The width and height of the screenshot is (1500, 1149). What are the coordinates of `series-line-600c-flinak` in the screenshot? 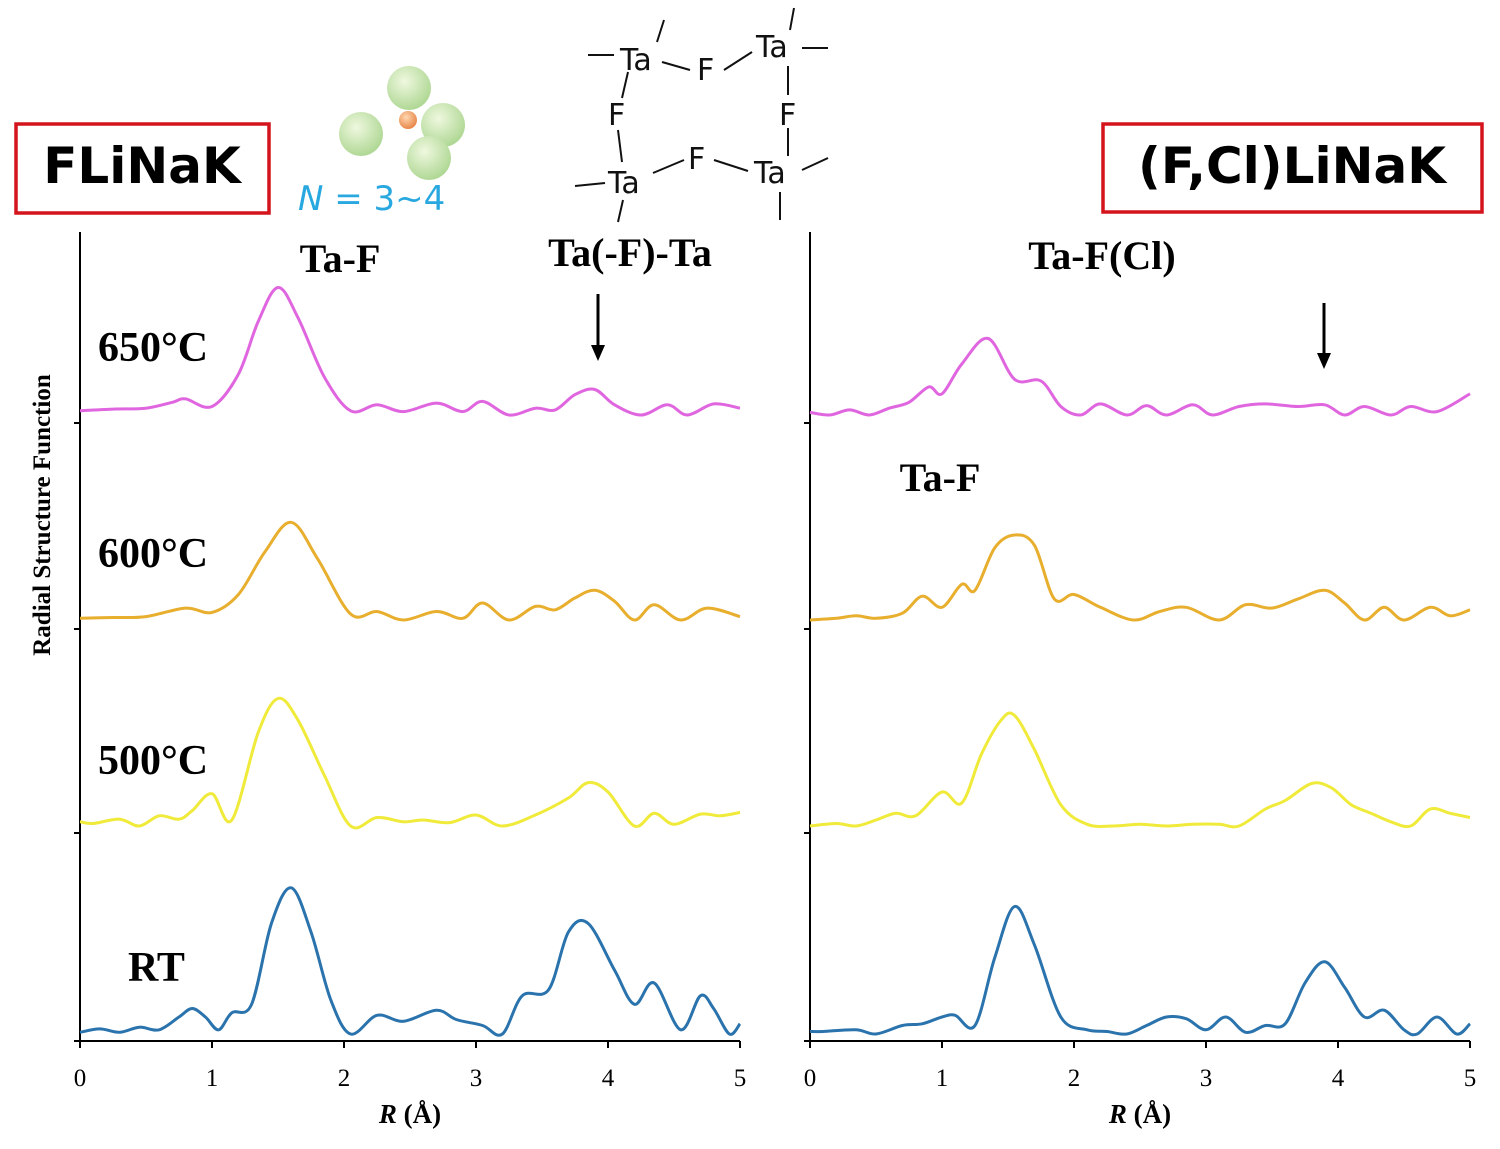 It's located at (410, 571).